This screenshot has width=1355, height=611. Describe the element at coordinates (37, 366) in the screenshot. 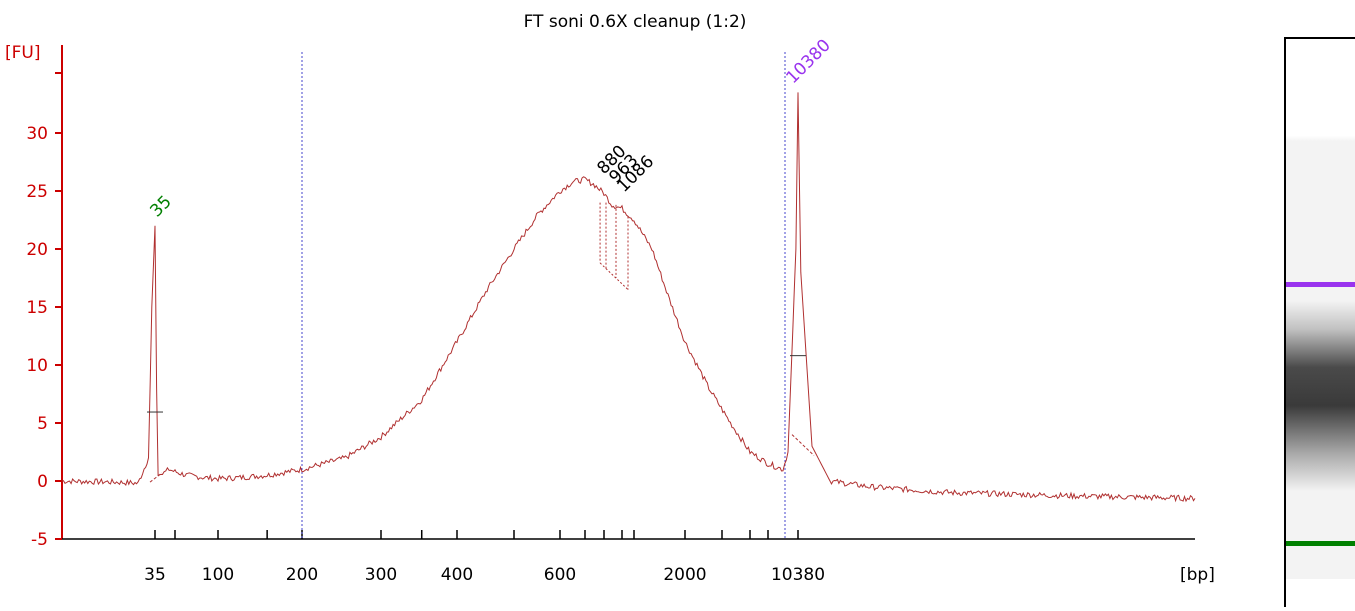

I see `y-tick-label: 10` at that location.